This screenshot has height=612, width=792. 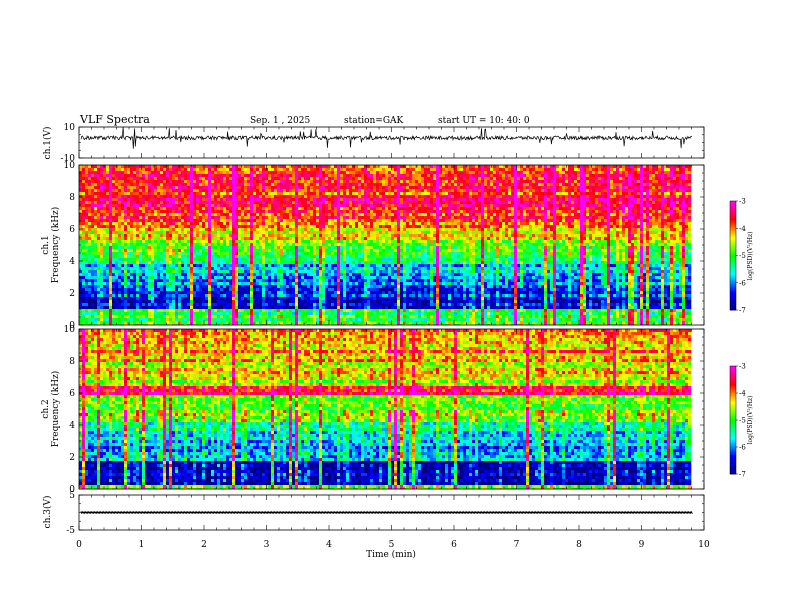 I want to click on p2-ytick-label: 4, so click(x=72, y=262).